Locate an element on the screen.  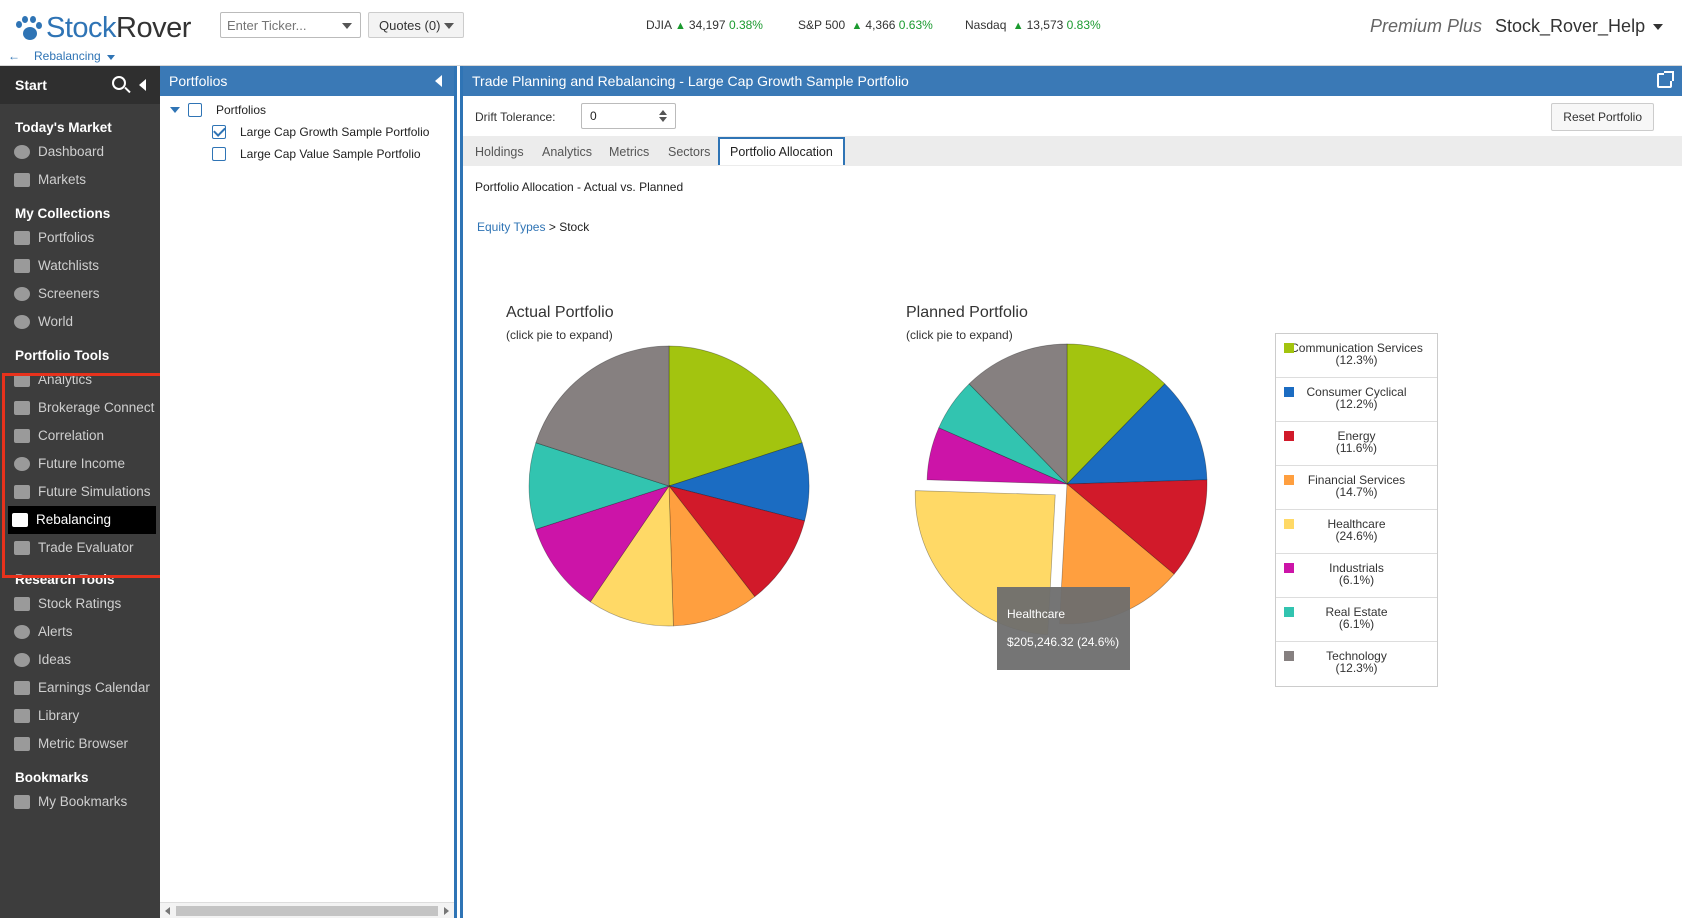
reset-portfolio-button: Reset Portfolio is located at coordinates (1602, 117).